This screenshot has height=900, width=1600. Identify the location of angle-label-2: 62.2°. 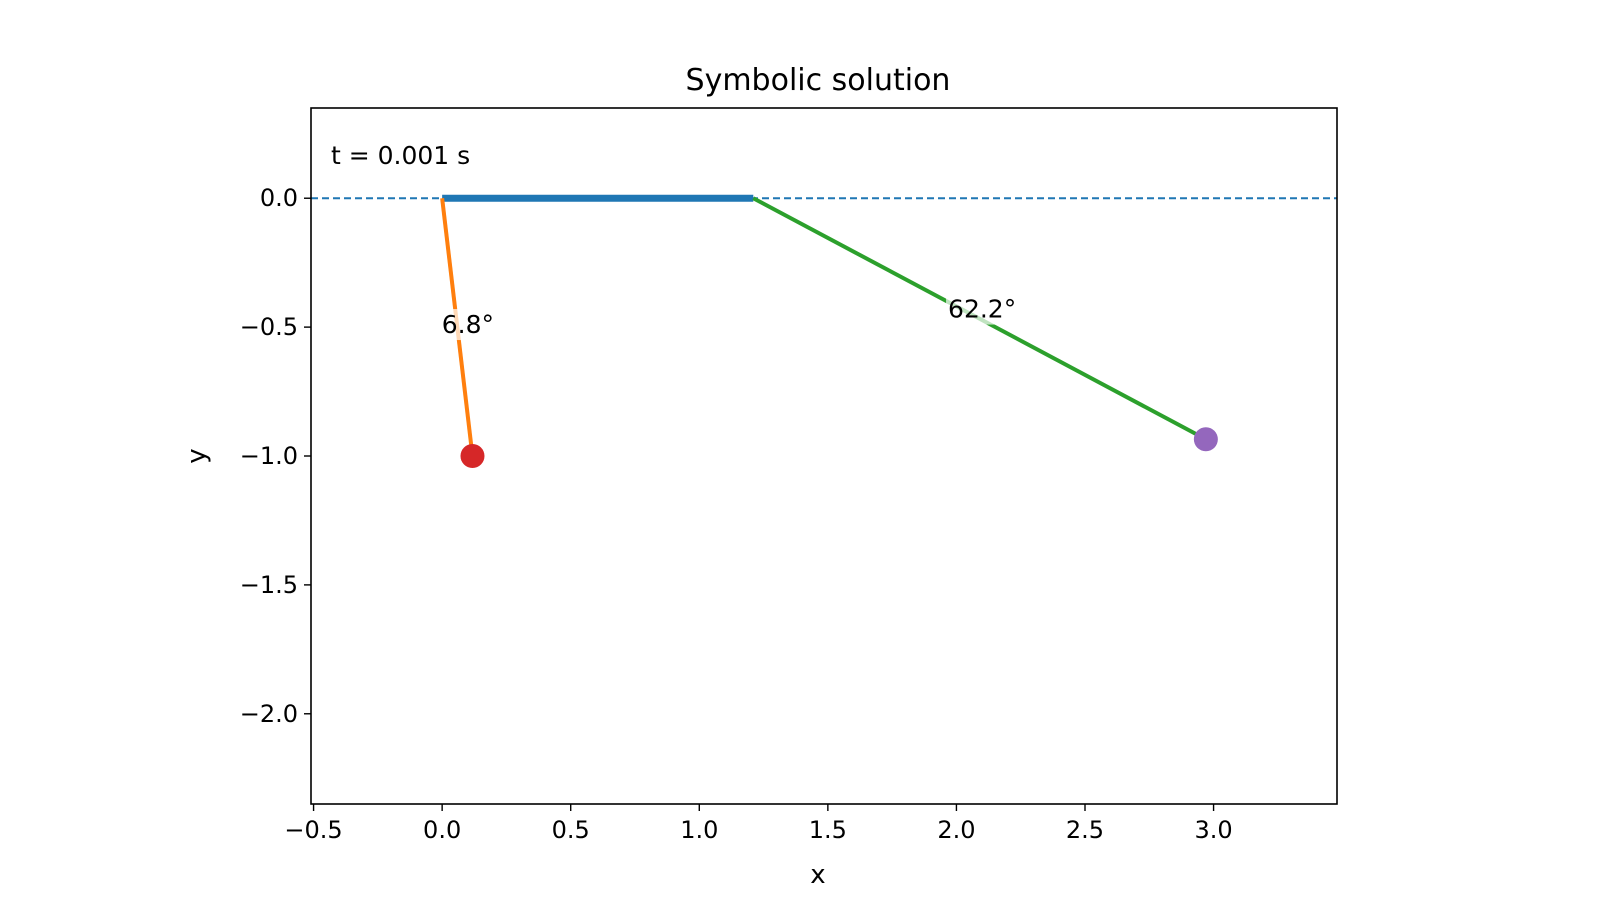
(982, 309).